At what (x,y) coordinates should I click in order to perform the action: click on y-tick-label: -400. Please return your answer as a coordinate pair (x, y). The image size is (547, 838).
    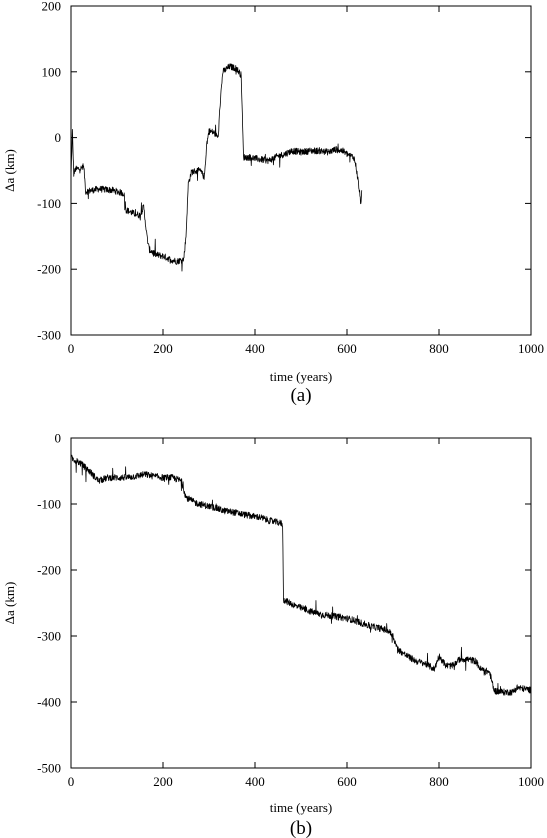
    Looking at the image, I should click on (49, 702).